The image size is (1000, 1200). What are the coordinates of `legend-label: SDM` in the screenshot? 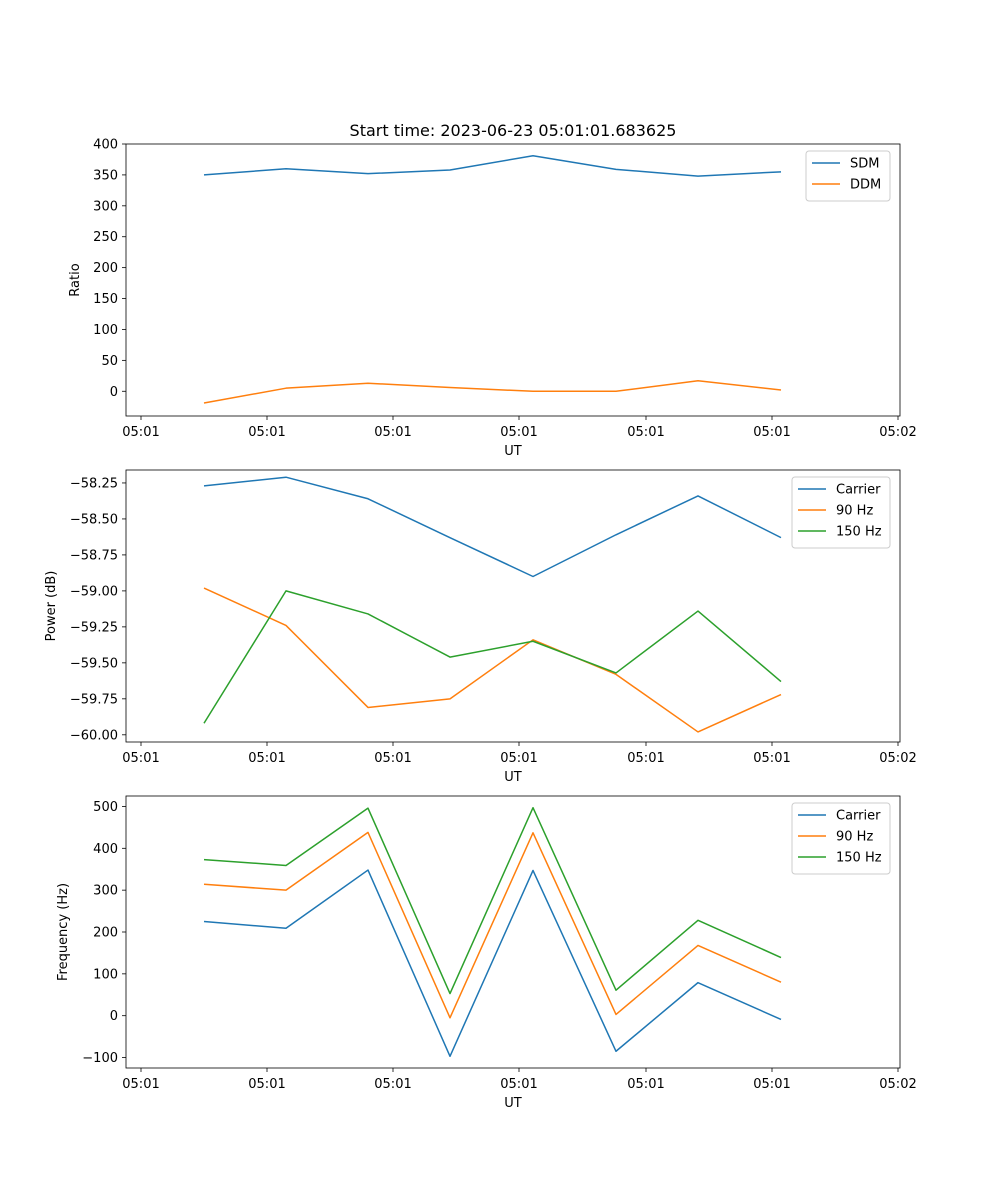 It's located at (864, 164).